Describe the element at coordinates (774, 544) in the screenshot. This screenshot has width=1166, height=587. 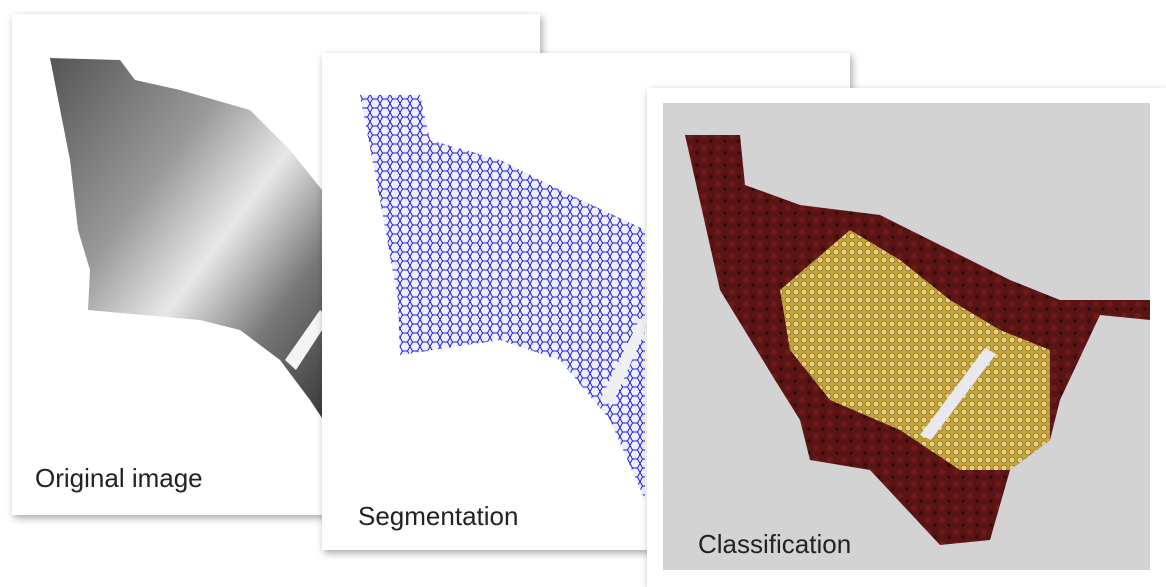
I see `panel-label: Classification` at that location.